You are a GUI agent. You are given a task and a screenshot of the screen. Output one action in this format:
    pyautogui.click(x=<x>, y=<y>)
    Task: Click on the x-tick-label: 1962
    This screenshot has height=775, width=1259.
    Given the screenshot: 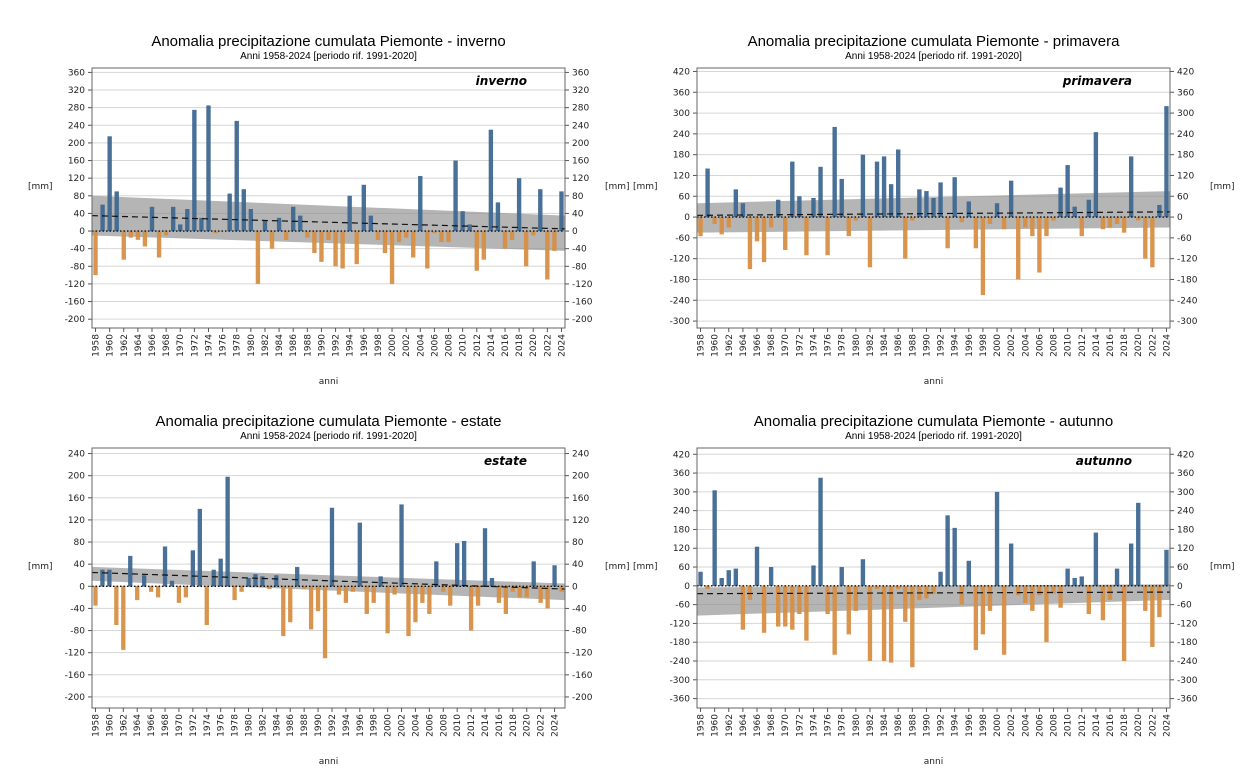 What is the action you would take?
    pyautogui.click(x=730, y=345)
    